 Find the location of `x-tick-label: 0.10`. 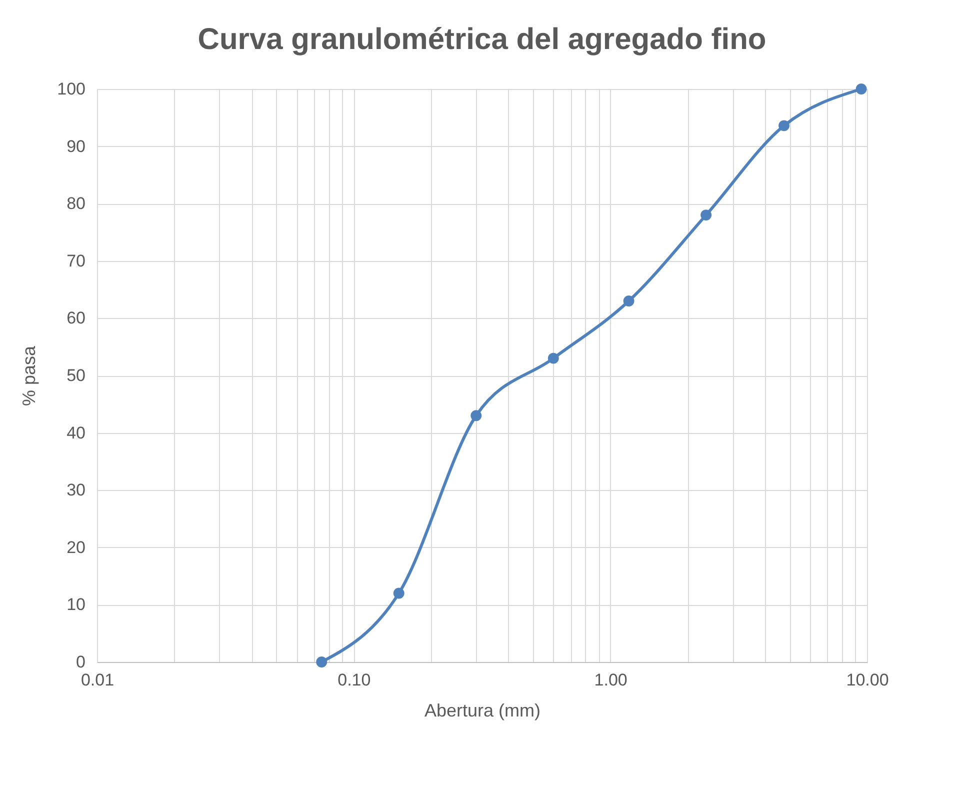

x-tick-label: 0.10 is located at coordinates (354, 680).